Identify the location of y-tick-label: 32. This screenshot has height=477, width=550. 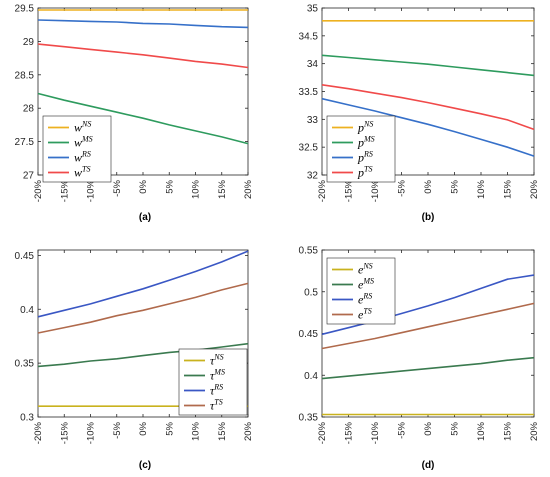
(313, 176).